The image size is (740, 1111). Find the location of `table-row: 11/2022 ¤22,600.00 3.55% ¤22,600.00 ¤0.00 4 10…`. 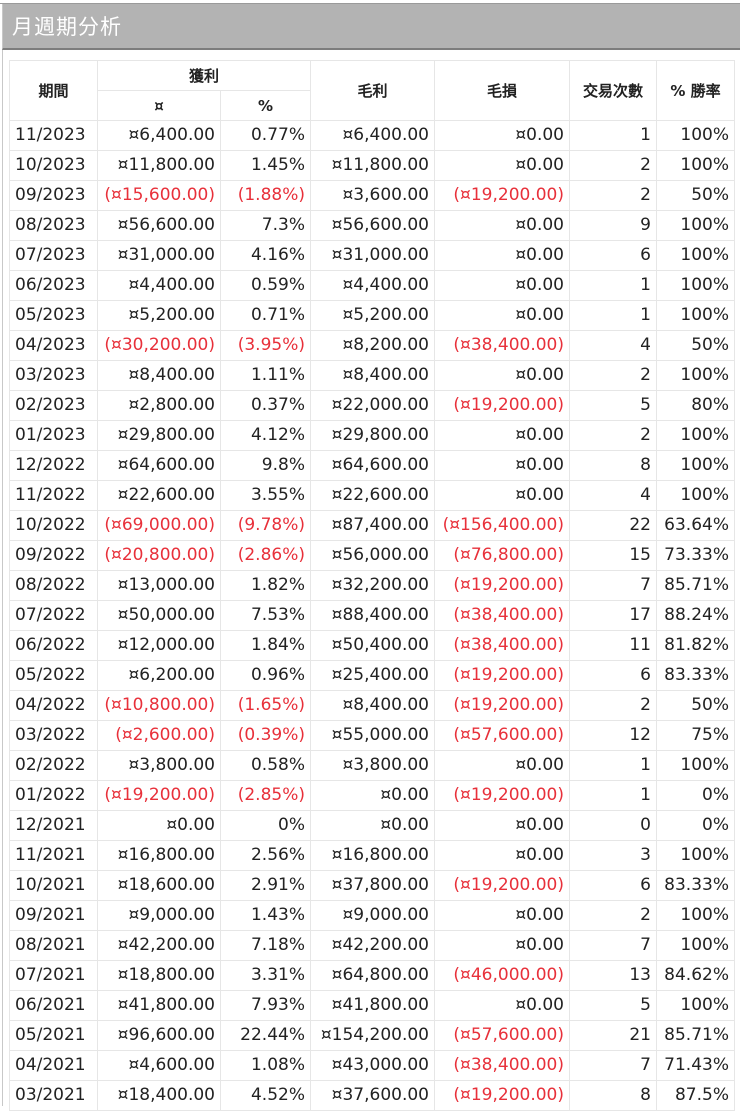

table-row: 11/2022 ¤22,600.00 3.55% ¤22,600.00 ¤0.00 4 10… is located at coordinates (372, 495).